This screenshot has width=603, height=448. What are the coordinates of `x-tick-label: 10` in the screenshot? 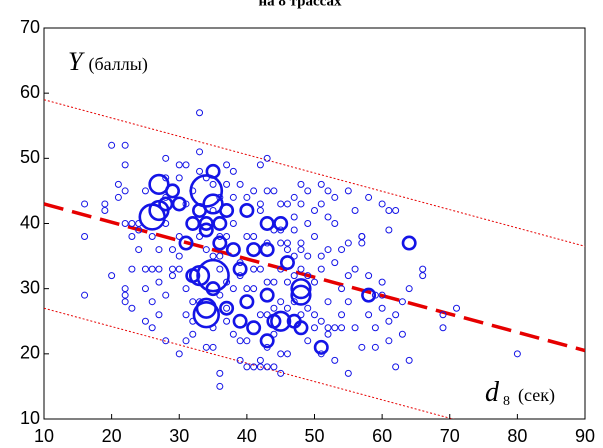 It's located at (44, 436).